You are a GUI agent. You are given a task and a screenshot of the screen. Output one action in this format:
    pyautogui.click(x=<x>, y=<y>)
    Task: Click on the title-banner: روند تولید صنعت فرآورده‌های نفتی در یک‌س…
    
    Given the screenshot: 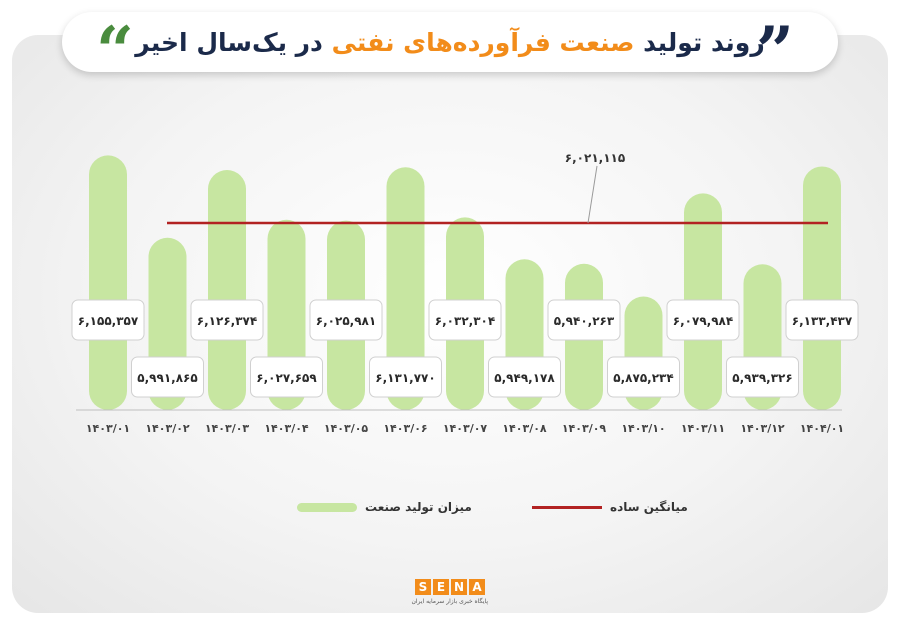 What is the action you would take?
    pyautogui.click(x=450, y=42)
    